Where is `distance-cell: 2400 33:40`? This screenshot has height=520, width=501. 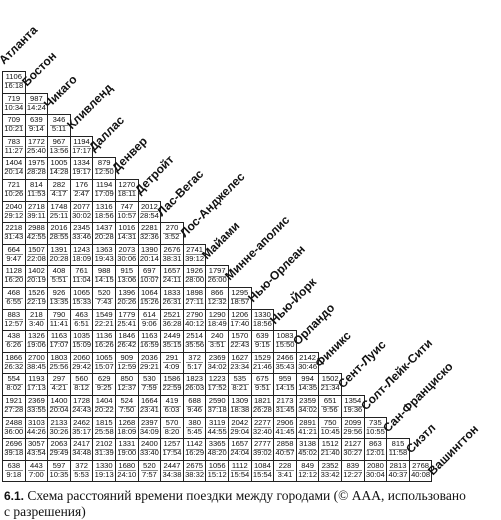 distance-cell: 2400 33:40 is located at coordinates (149, 449).